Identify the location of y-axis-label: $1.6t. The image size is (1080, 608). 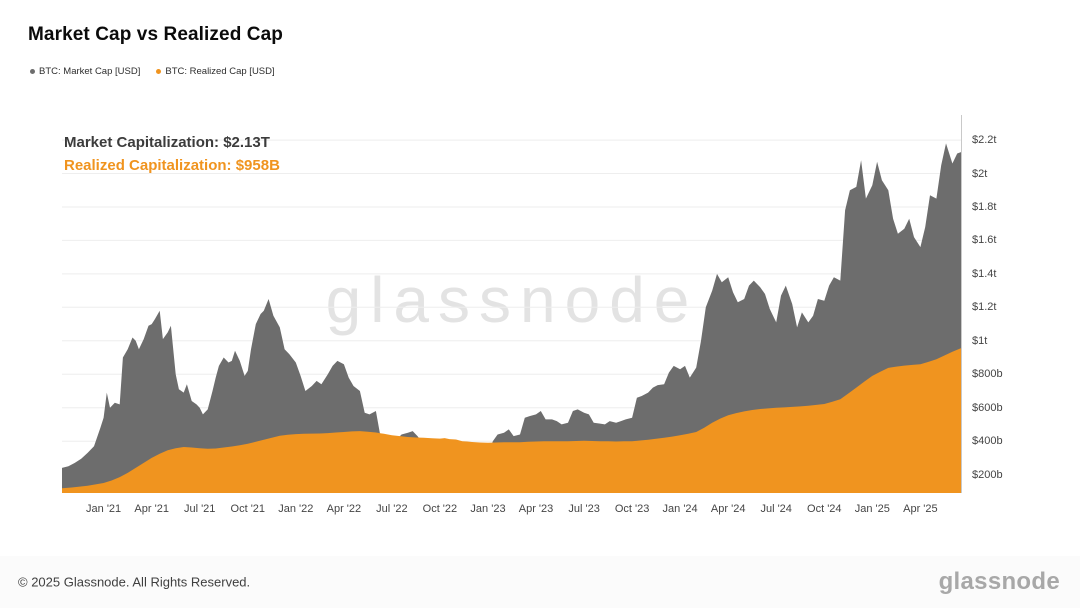
(984, 240).